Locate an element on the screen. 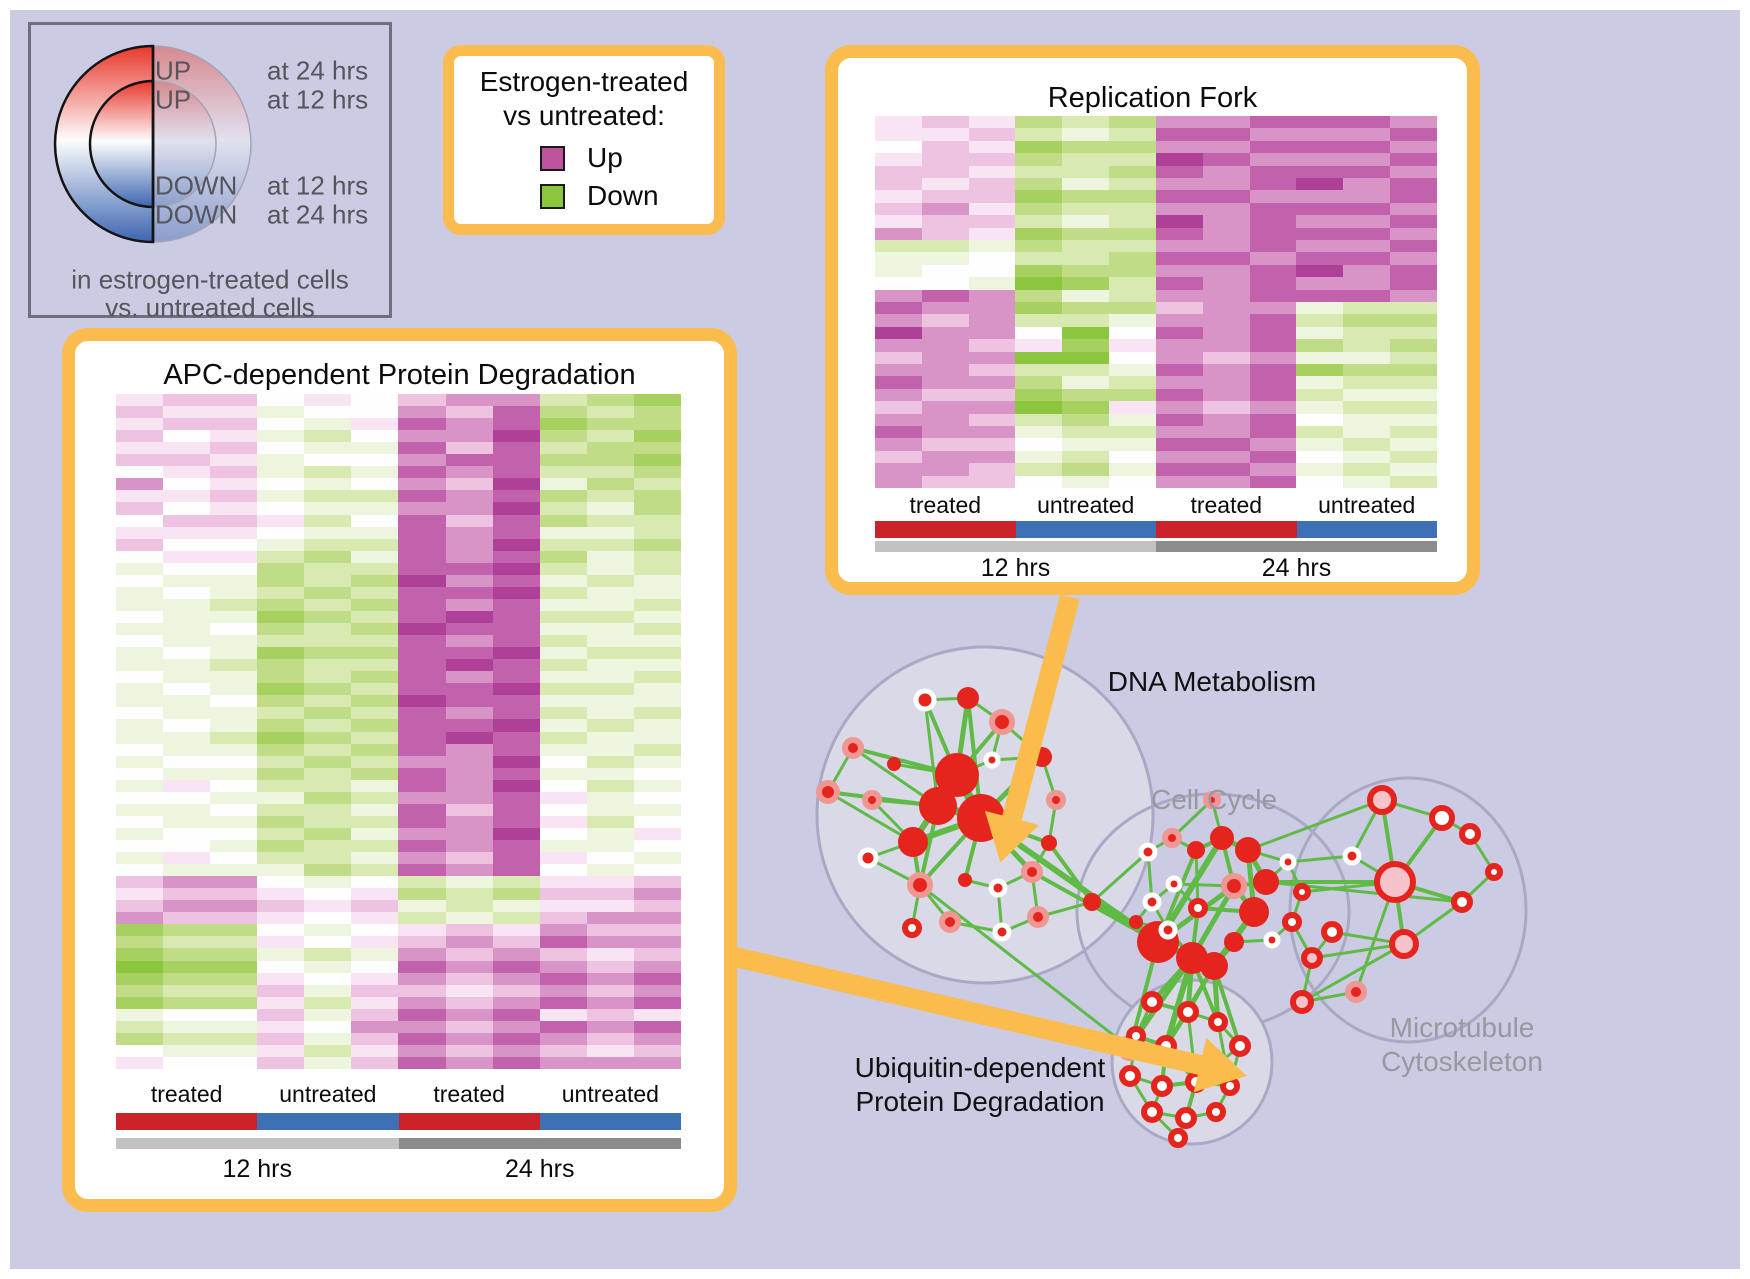  replication-fork-heatmap is located at coordinates (1156, 302).